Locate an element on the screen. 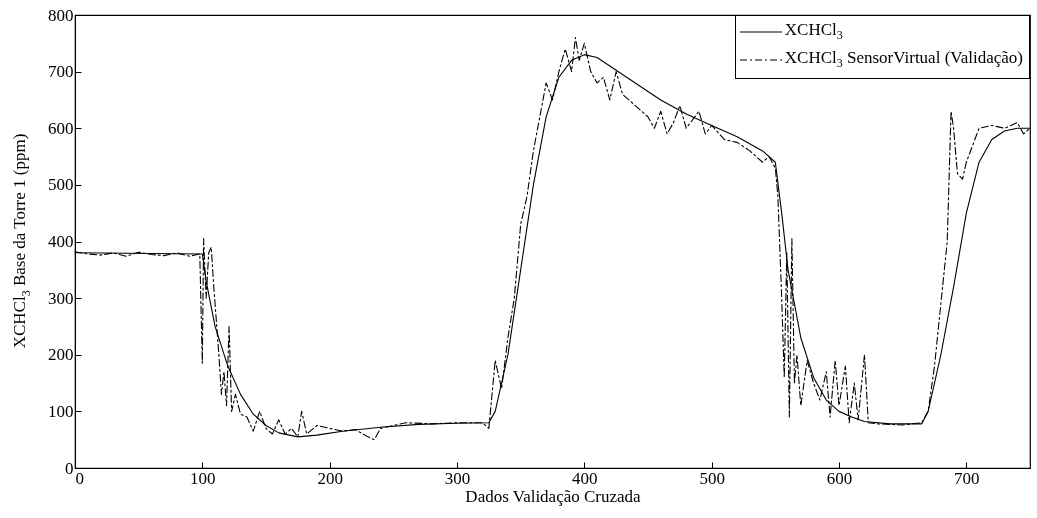 This screenshot has width=1037, height=518. x-tick-label: 600 is located at coordinates (839, 478).